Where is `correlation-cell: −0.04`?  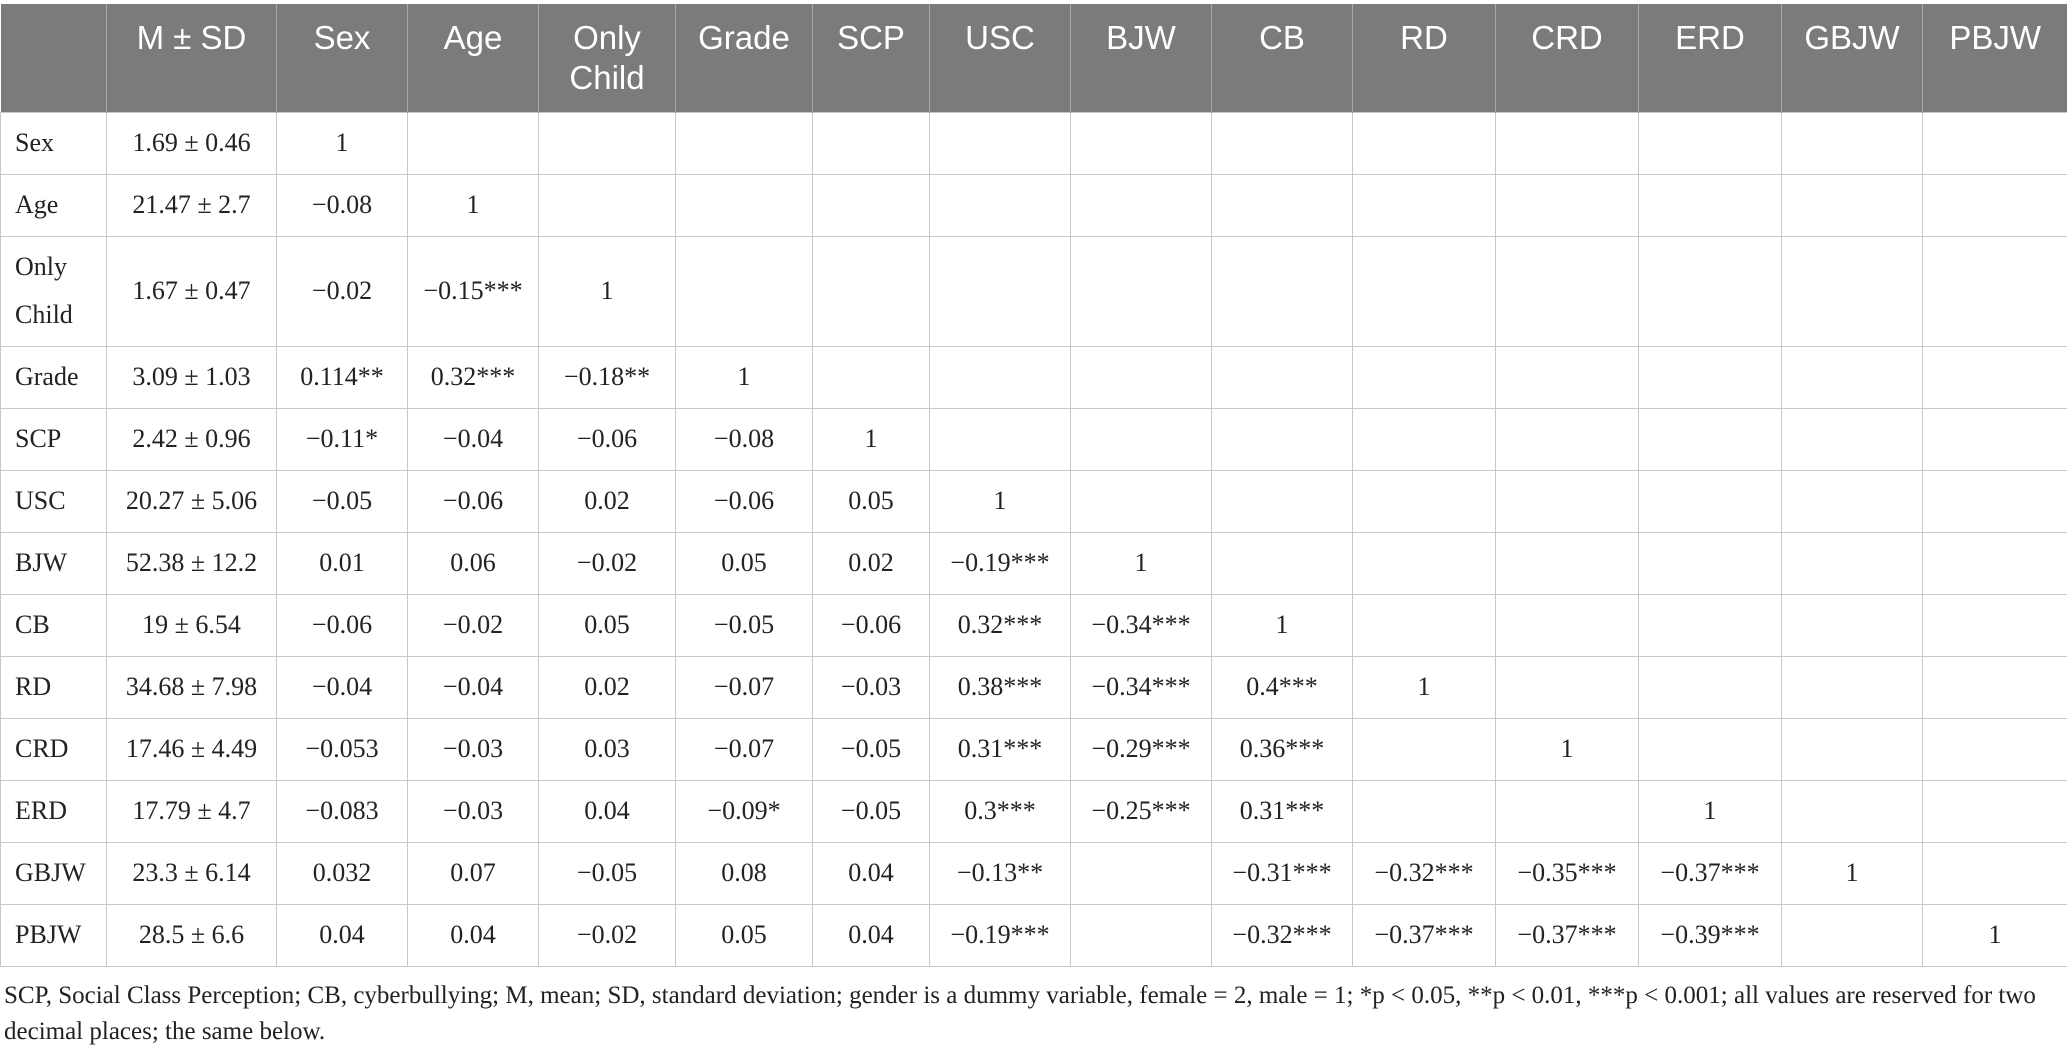
correlation-cell: −0.04 is located at coordinates (473, 439).